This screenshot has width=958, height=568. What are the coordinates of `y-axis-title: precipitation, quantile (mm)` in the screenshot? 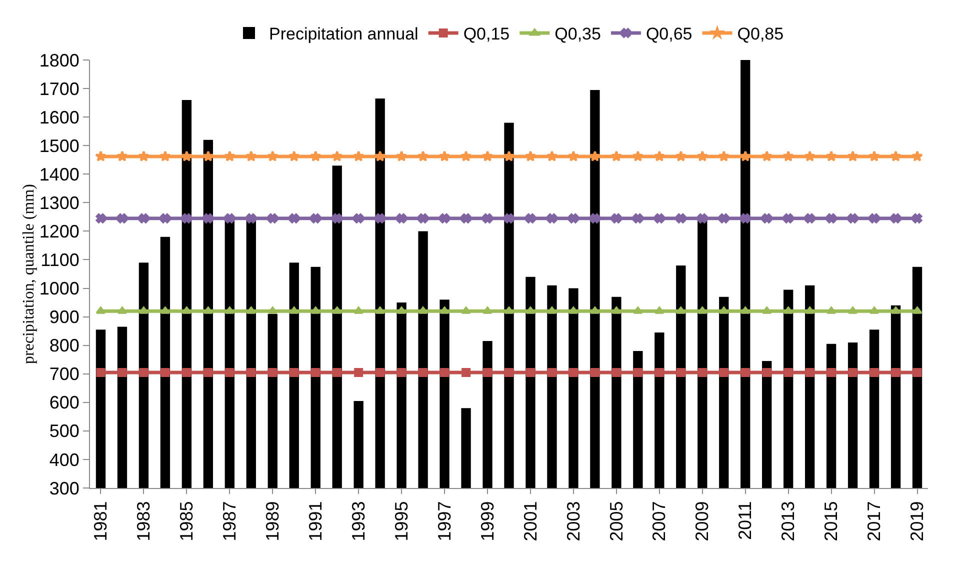 It's located at (29, 274).